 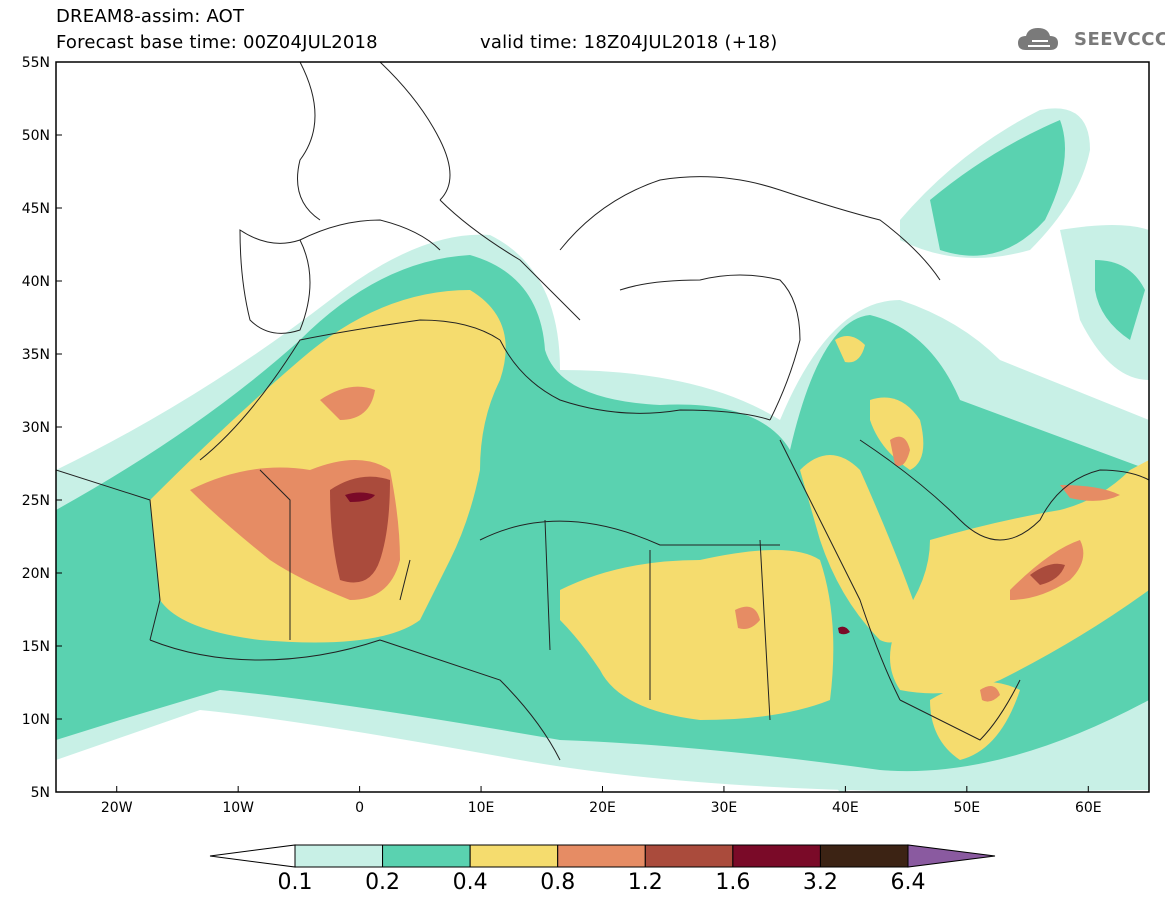 I want to click on longitude-axis: 20W 10W 0 10E 20E 30E 40E 50E 60E, so click(x=601, y=801).